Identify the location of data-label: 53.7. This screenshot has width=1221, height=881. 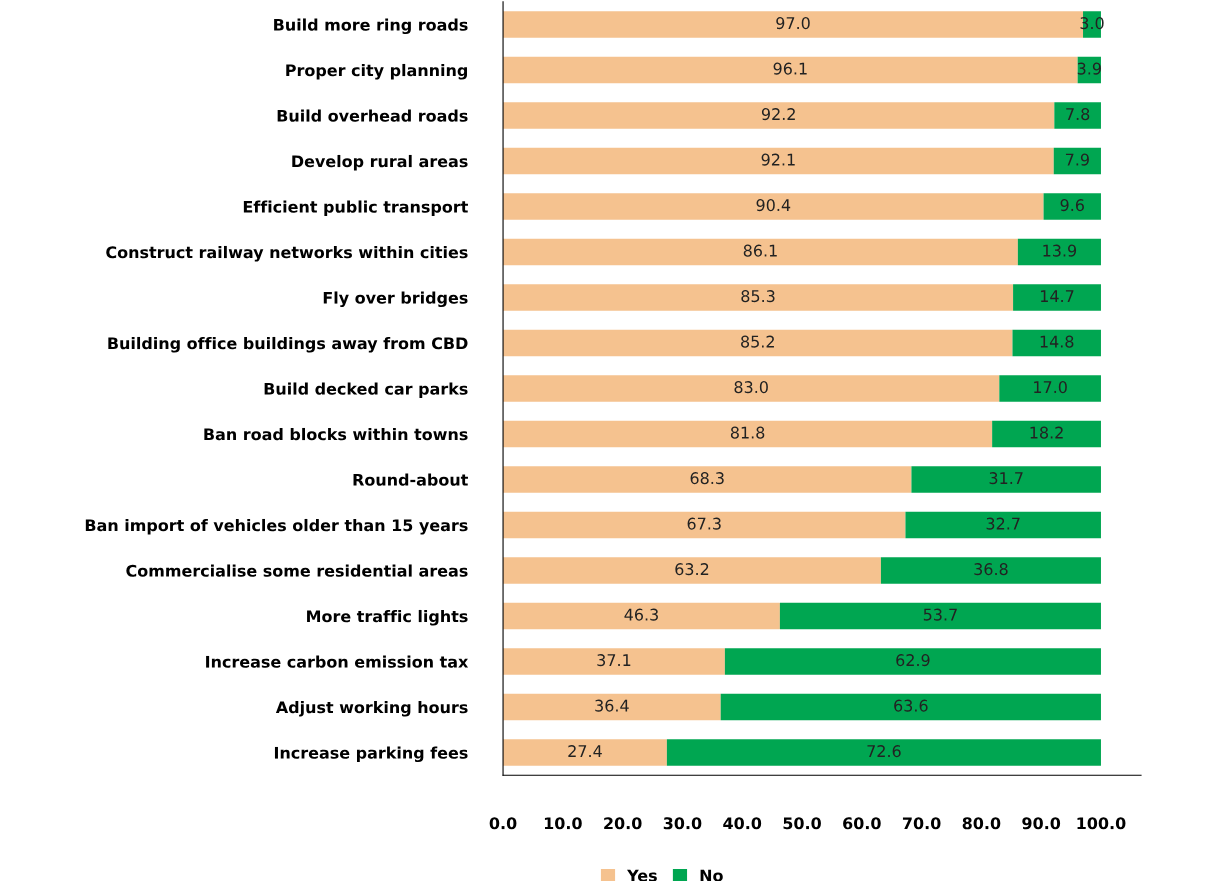
(940, 614).